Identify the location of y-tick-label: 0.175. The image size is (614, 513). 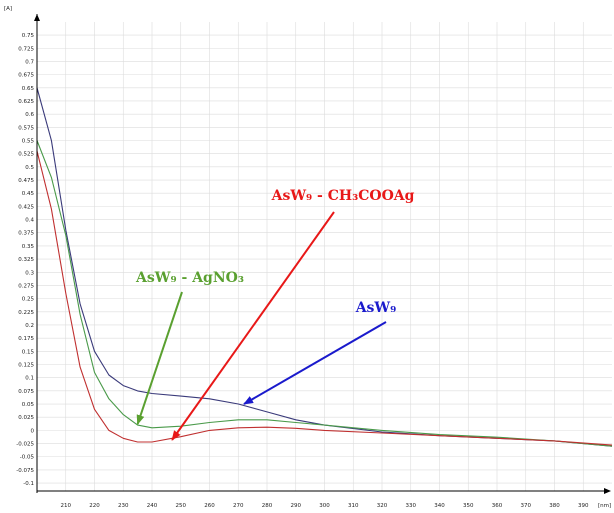
(26, 339).